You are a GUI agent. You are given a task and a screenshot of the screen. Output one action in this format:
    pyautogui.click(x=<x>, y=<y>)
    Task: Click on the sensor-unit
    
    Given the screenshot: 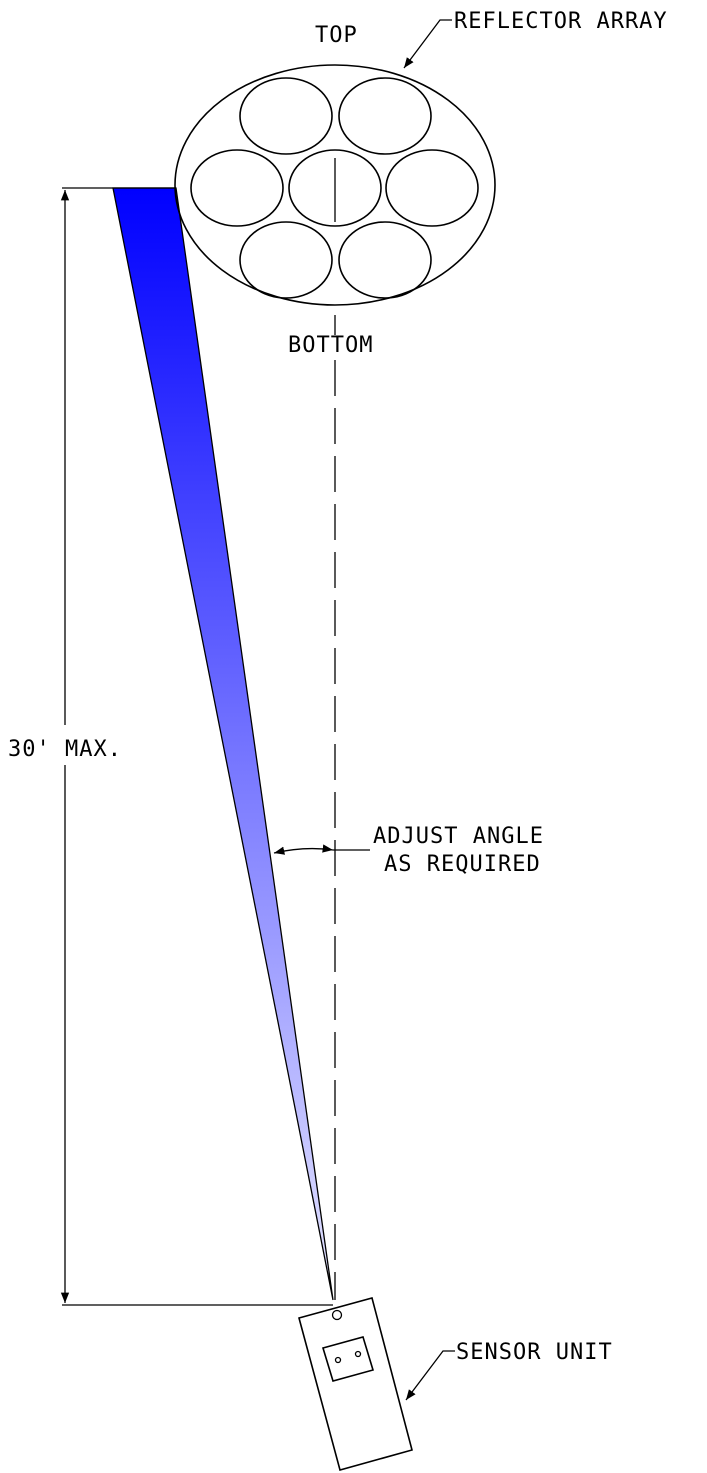 What is the action you would take?
    pyautogui.click(x=355, y=1384)
    